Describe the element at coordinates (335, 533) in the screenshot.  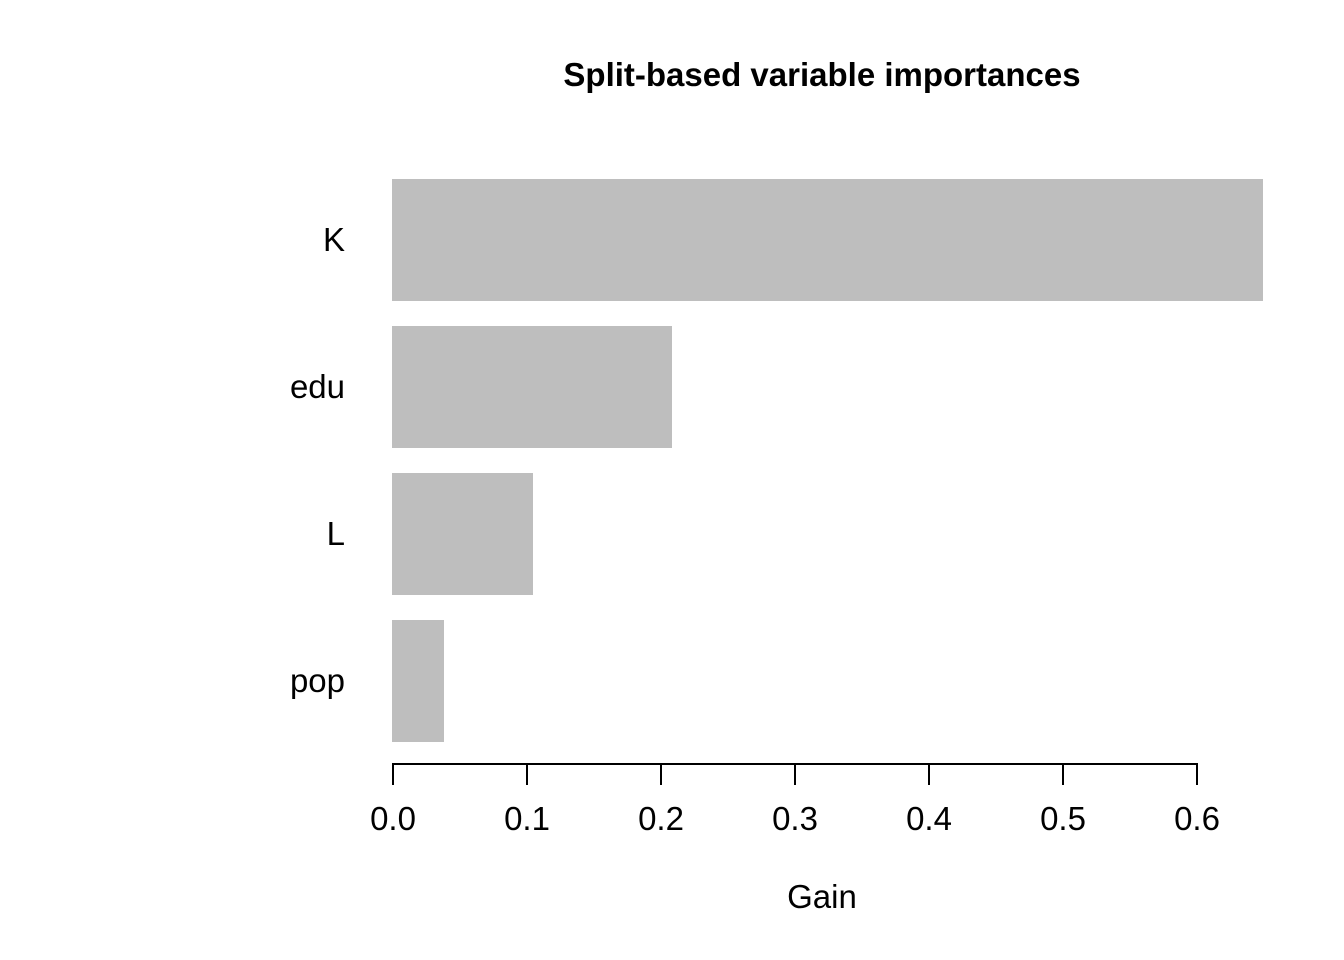
I see `category-label-L: L` at that location.